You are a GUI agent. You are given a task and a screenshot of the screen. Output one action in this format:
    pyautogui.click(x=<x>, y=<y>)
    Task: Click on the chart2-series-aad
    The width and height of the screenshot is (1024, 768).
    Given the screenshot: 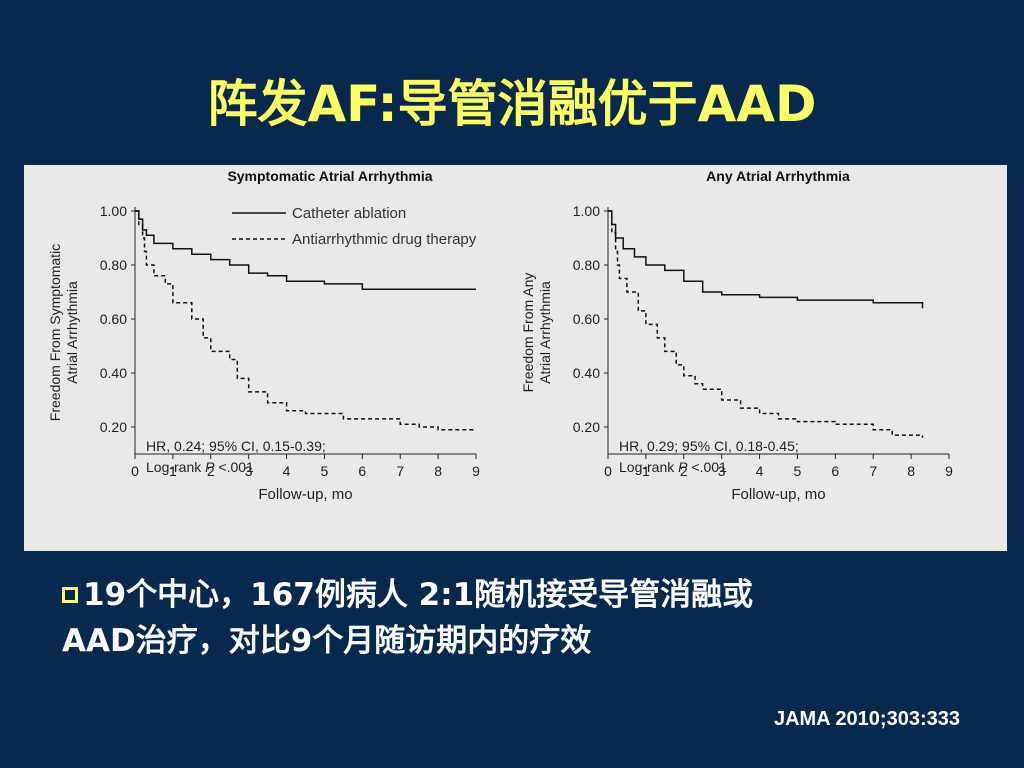 What is the action you would take?
    pyautogui.click(x=766, y=324)
    